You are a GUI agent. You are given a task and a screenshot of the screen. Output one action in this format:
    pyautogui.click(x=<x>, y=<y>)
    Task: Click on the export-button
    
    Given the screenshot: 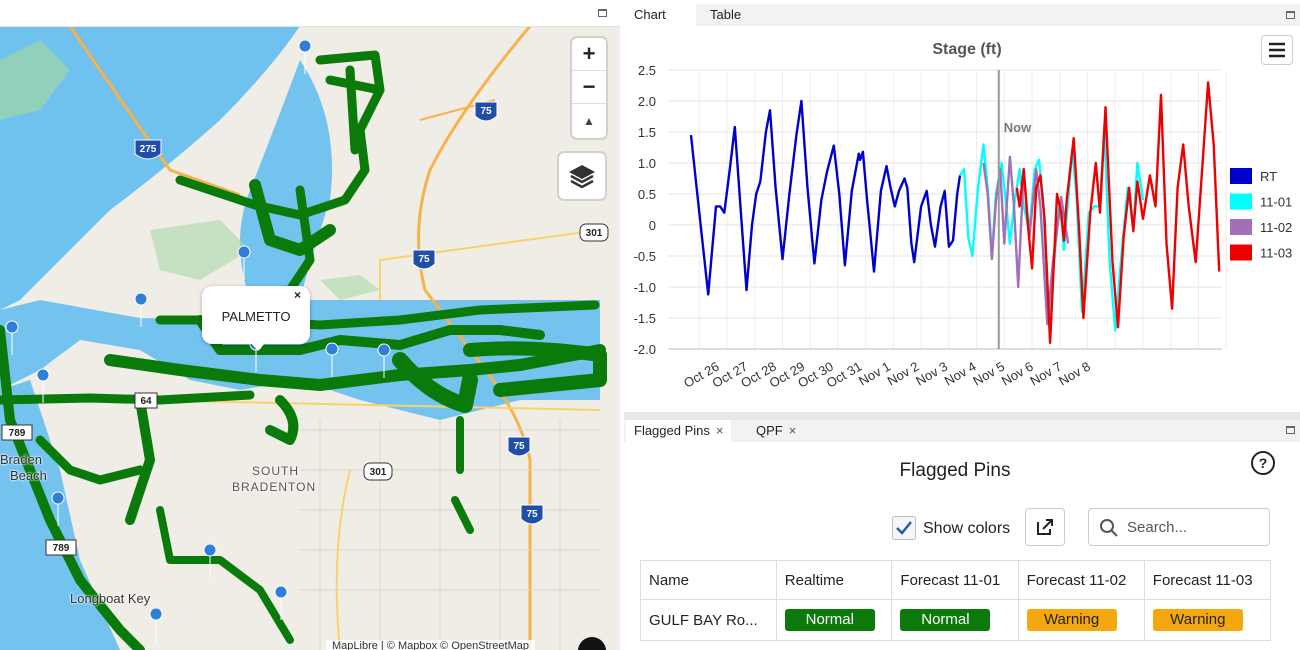 What is the action you would take?
    pyautogui.click(x=1045, y=527)
    